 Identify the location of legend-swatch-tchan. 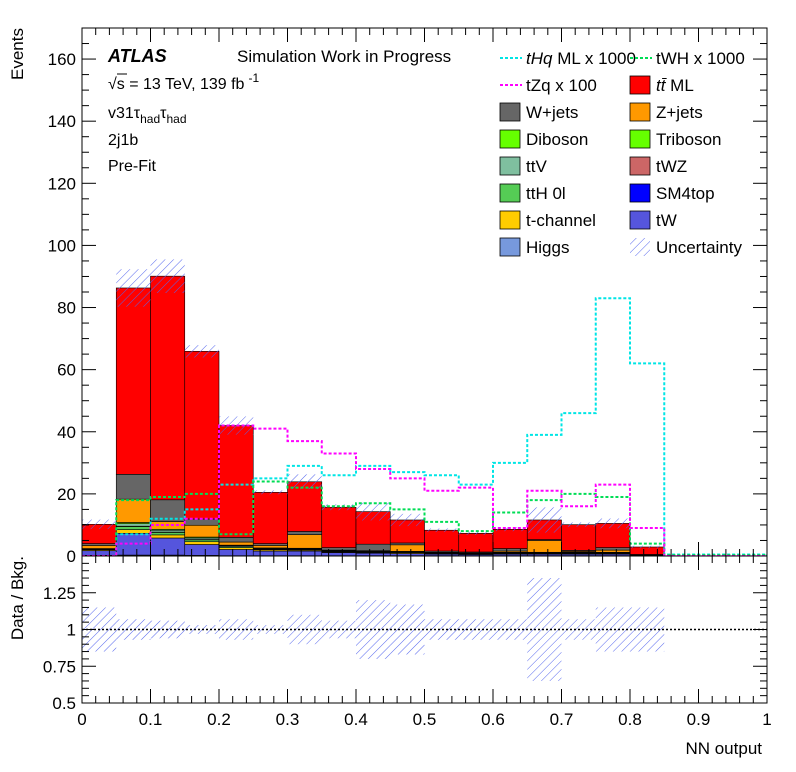
(510, 220).